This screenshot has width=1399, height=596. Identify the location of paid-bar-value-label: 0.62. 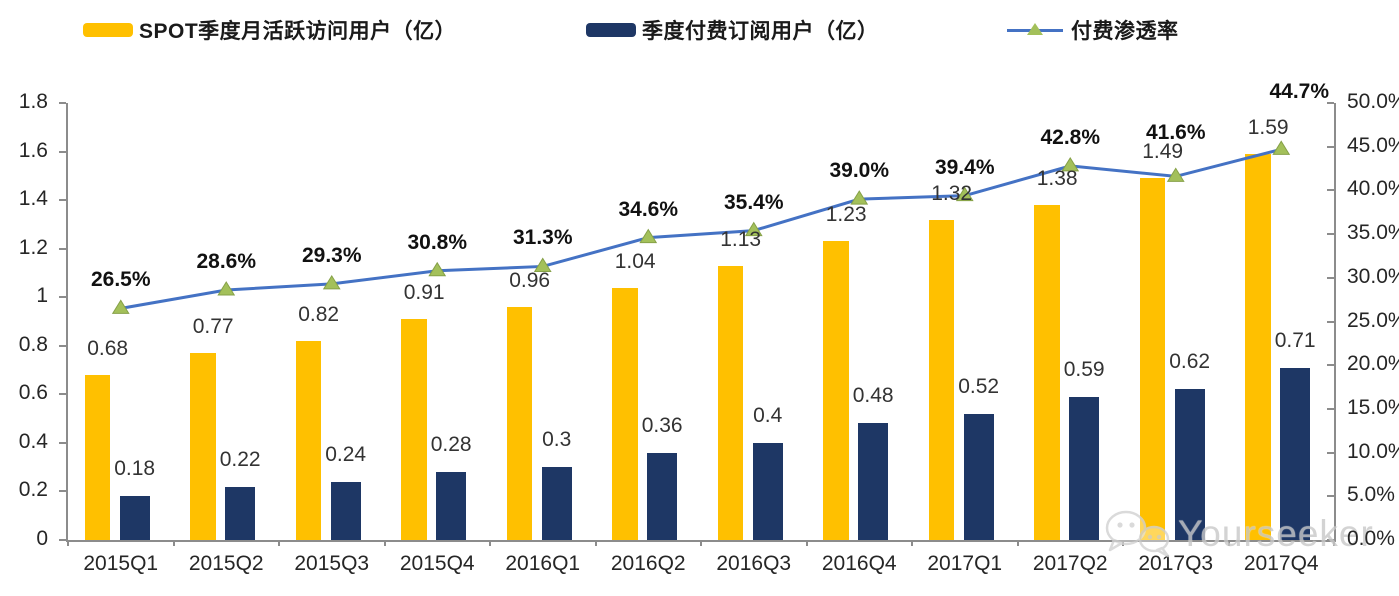
(1190, 362).